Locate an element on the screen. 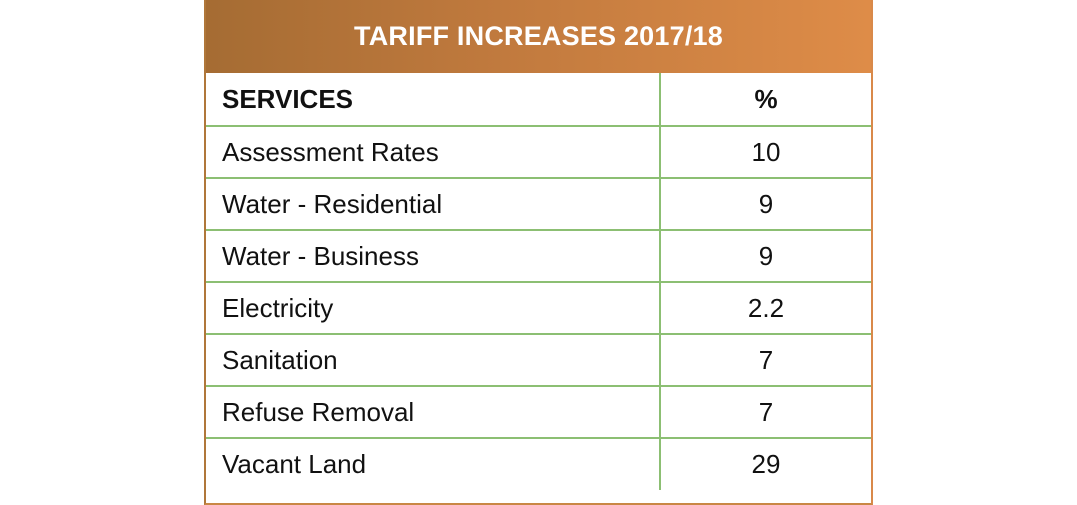 This screenshot has width=1077, height=505. table-row: Refuse Removal 7 is located at coordinates (538, 411).